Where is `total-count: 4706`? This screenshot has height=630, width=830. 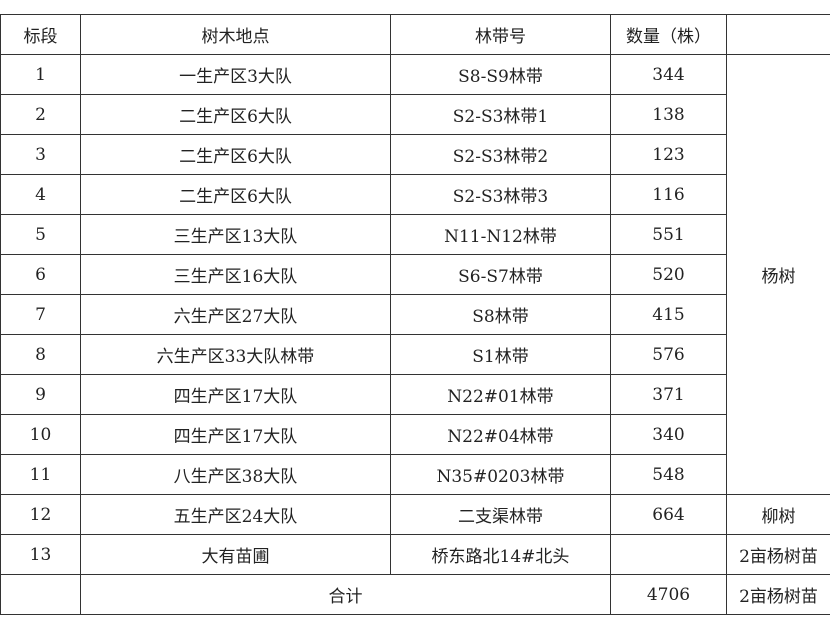
total-count: 4706 is located at coordinates (668, 594).